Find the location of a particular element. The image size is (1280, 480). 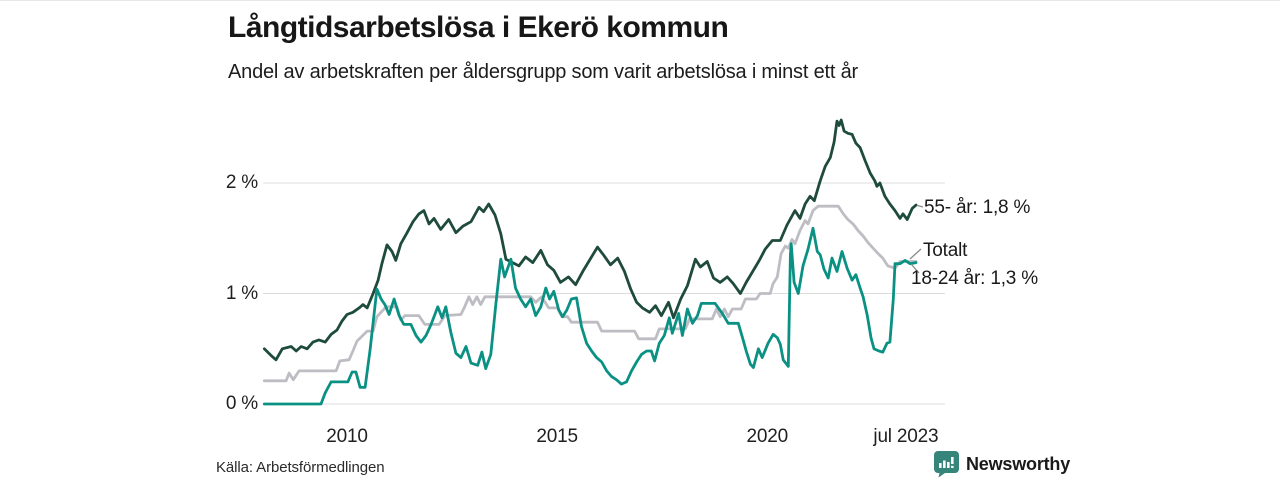

y-tick-1: 1 % is located at coordinates (241, 293).